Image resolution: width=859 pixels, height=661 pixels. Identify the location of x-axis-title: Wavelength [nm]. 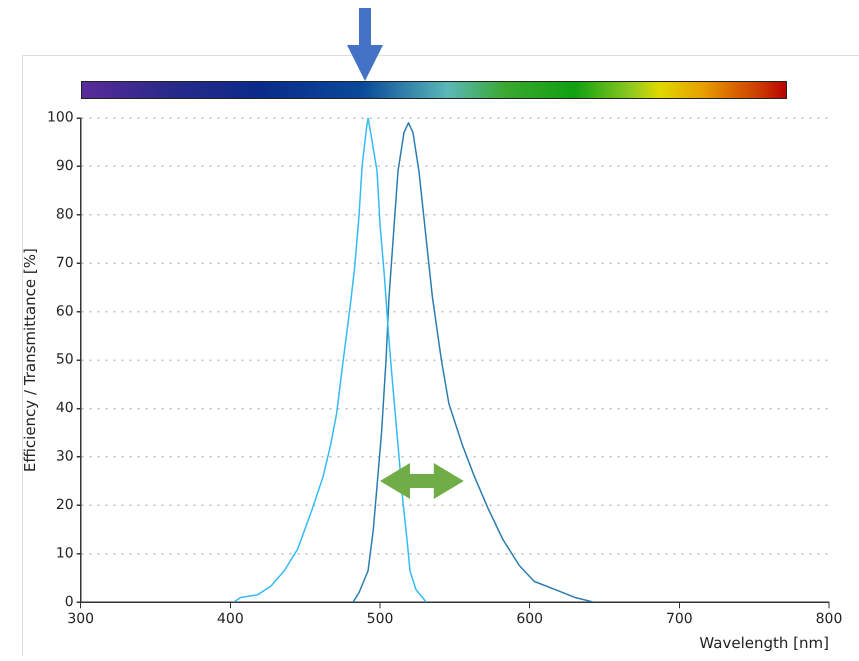
(764, 643).